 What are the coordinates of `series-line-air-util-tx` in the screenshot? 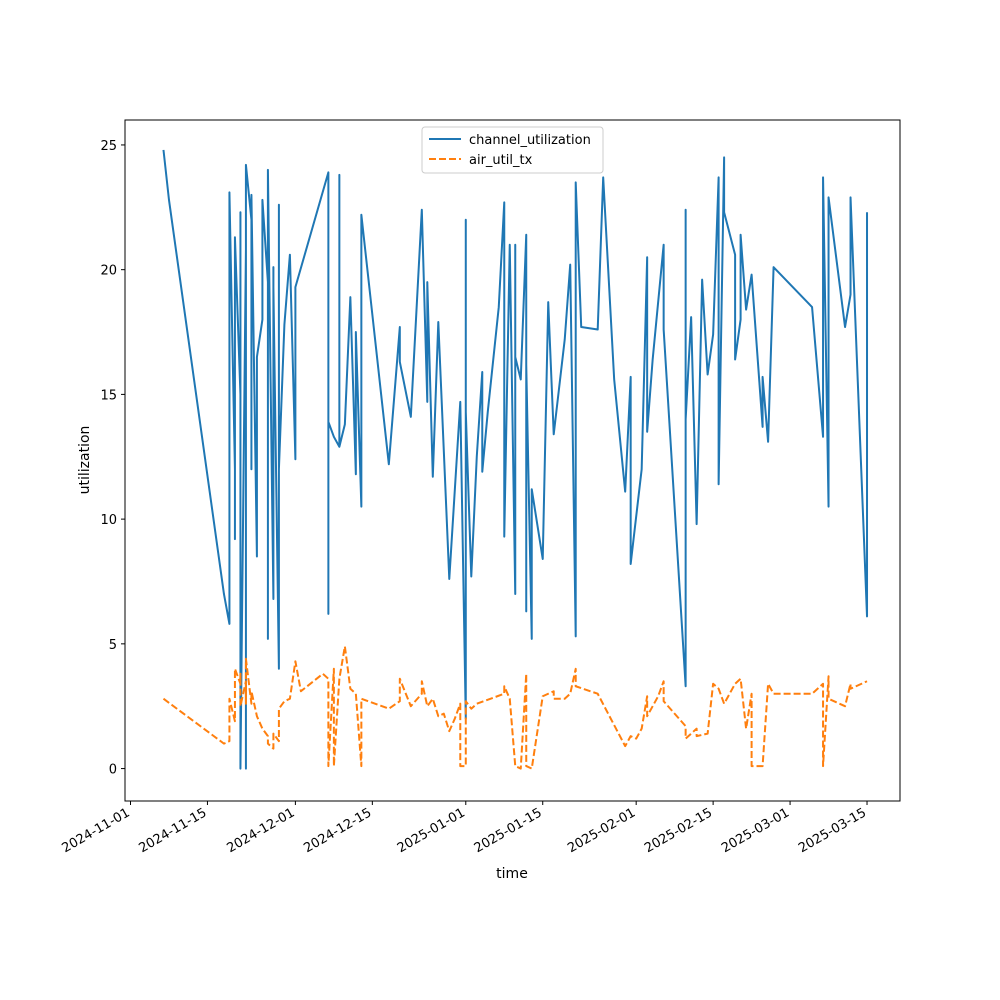 It's located at (515, 707).